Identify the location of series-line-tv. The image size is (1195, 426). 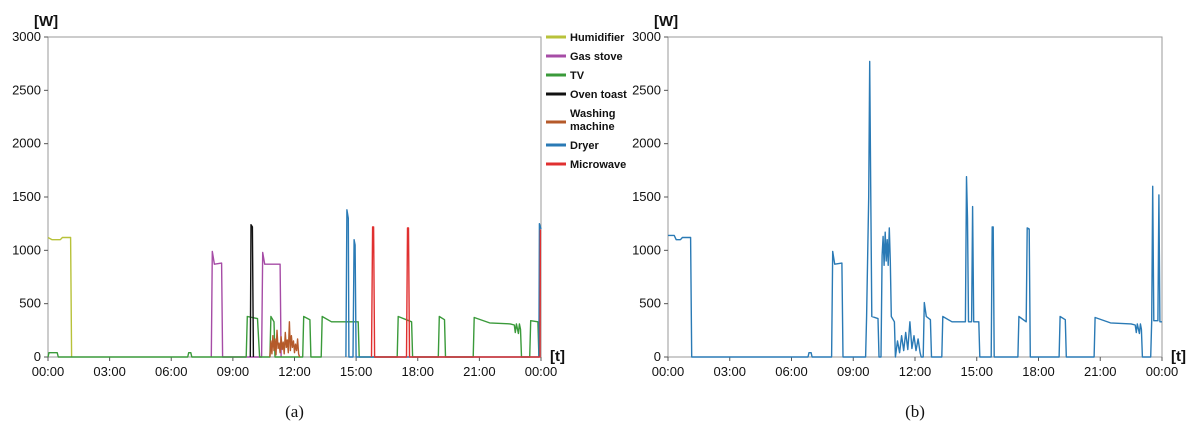
(293, 336).